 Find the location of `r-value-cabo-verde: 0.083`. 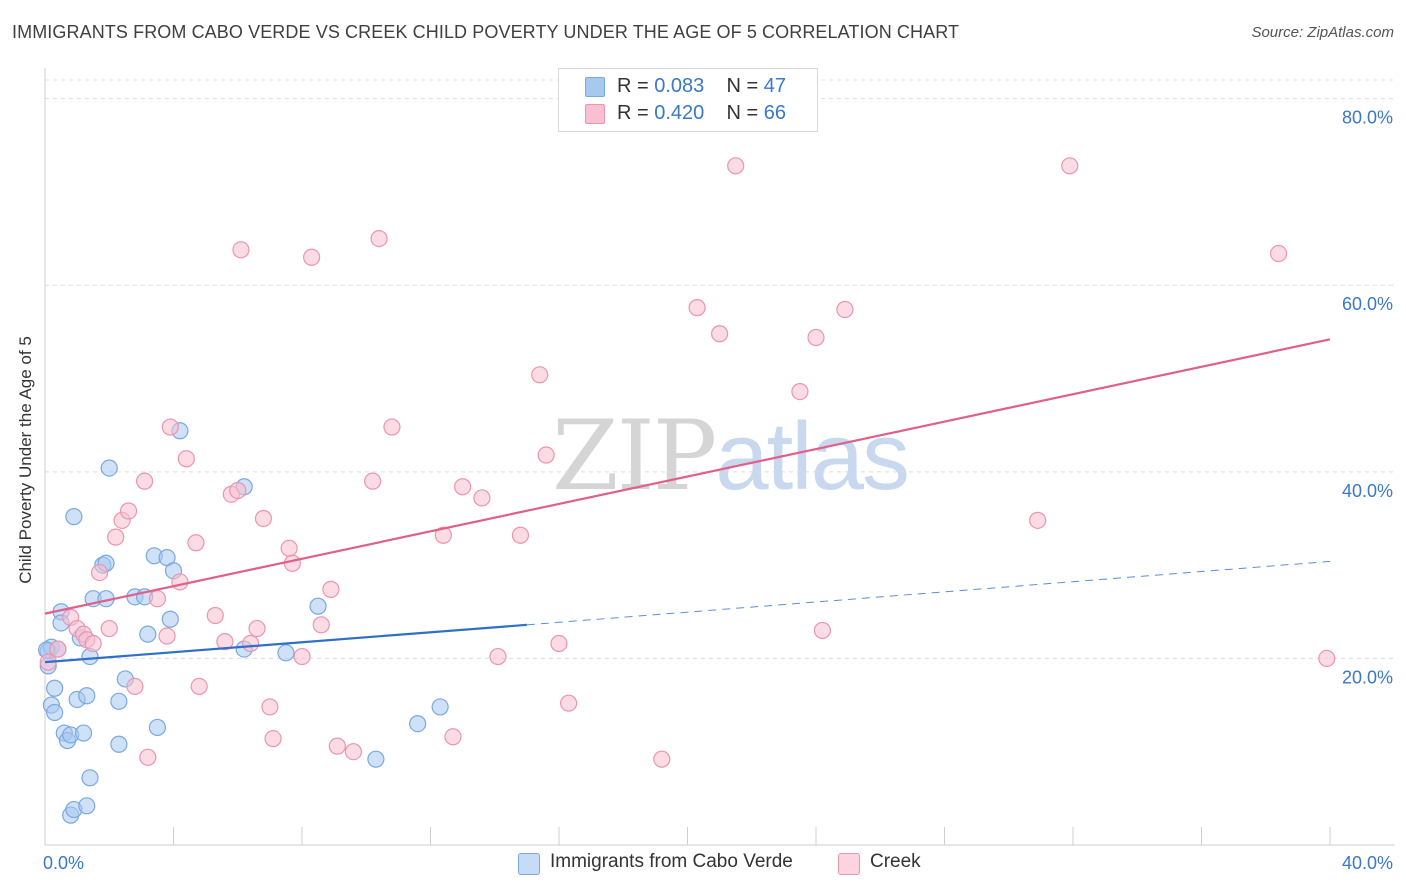

r-value-cabo-verde: 0.083 is located at coordinates (679, 86).